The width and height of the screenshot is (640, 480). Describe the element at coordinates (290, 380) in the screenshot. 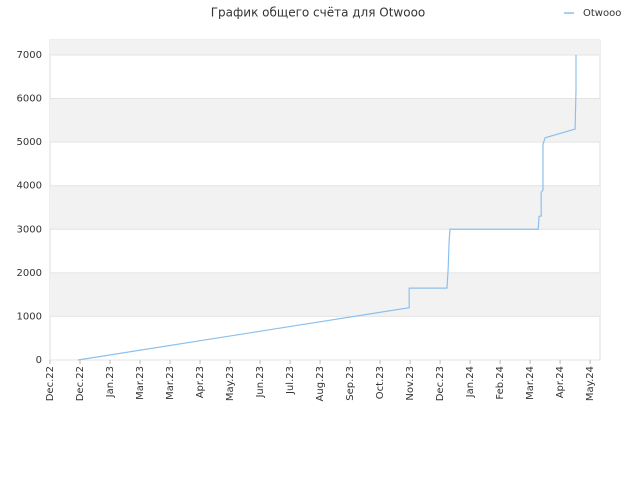

I see `x-tick-label: Jul.23` at that location.